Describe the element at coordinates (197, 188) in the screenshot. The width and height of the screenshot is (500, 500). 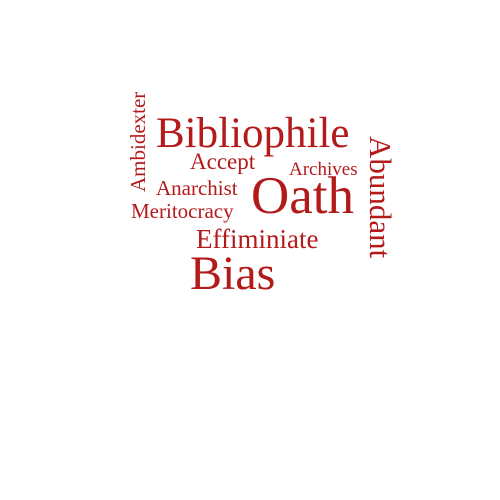
I see `word-anarchist: Anarchist` at that location.